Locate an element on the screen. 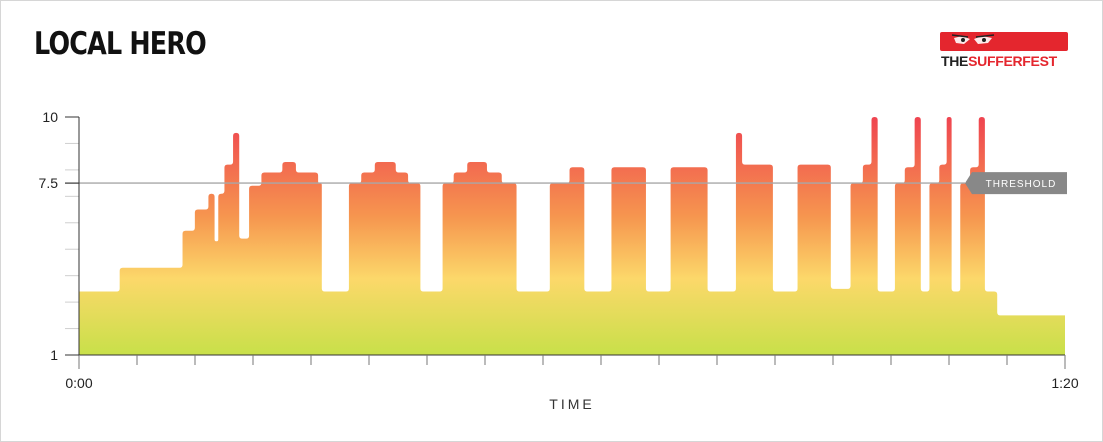  threshold-label: THRESHOLD is located at coordinates (1021, 184).